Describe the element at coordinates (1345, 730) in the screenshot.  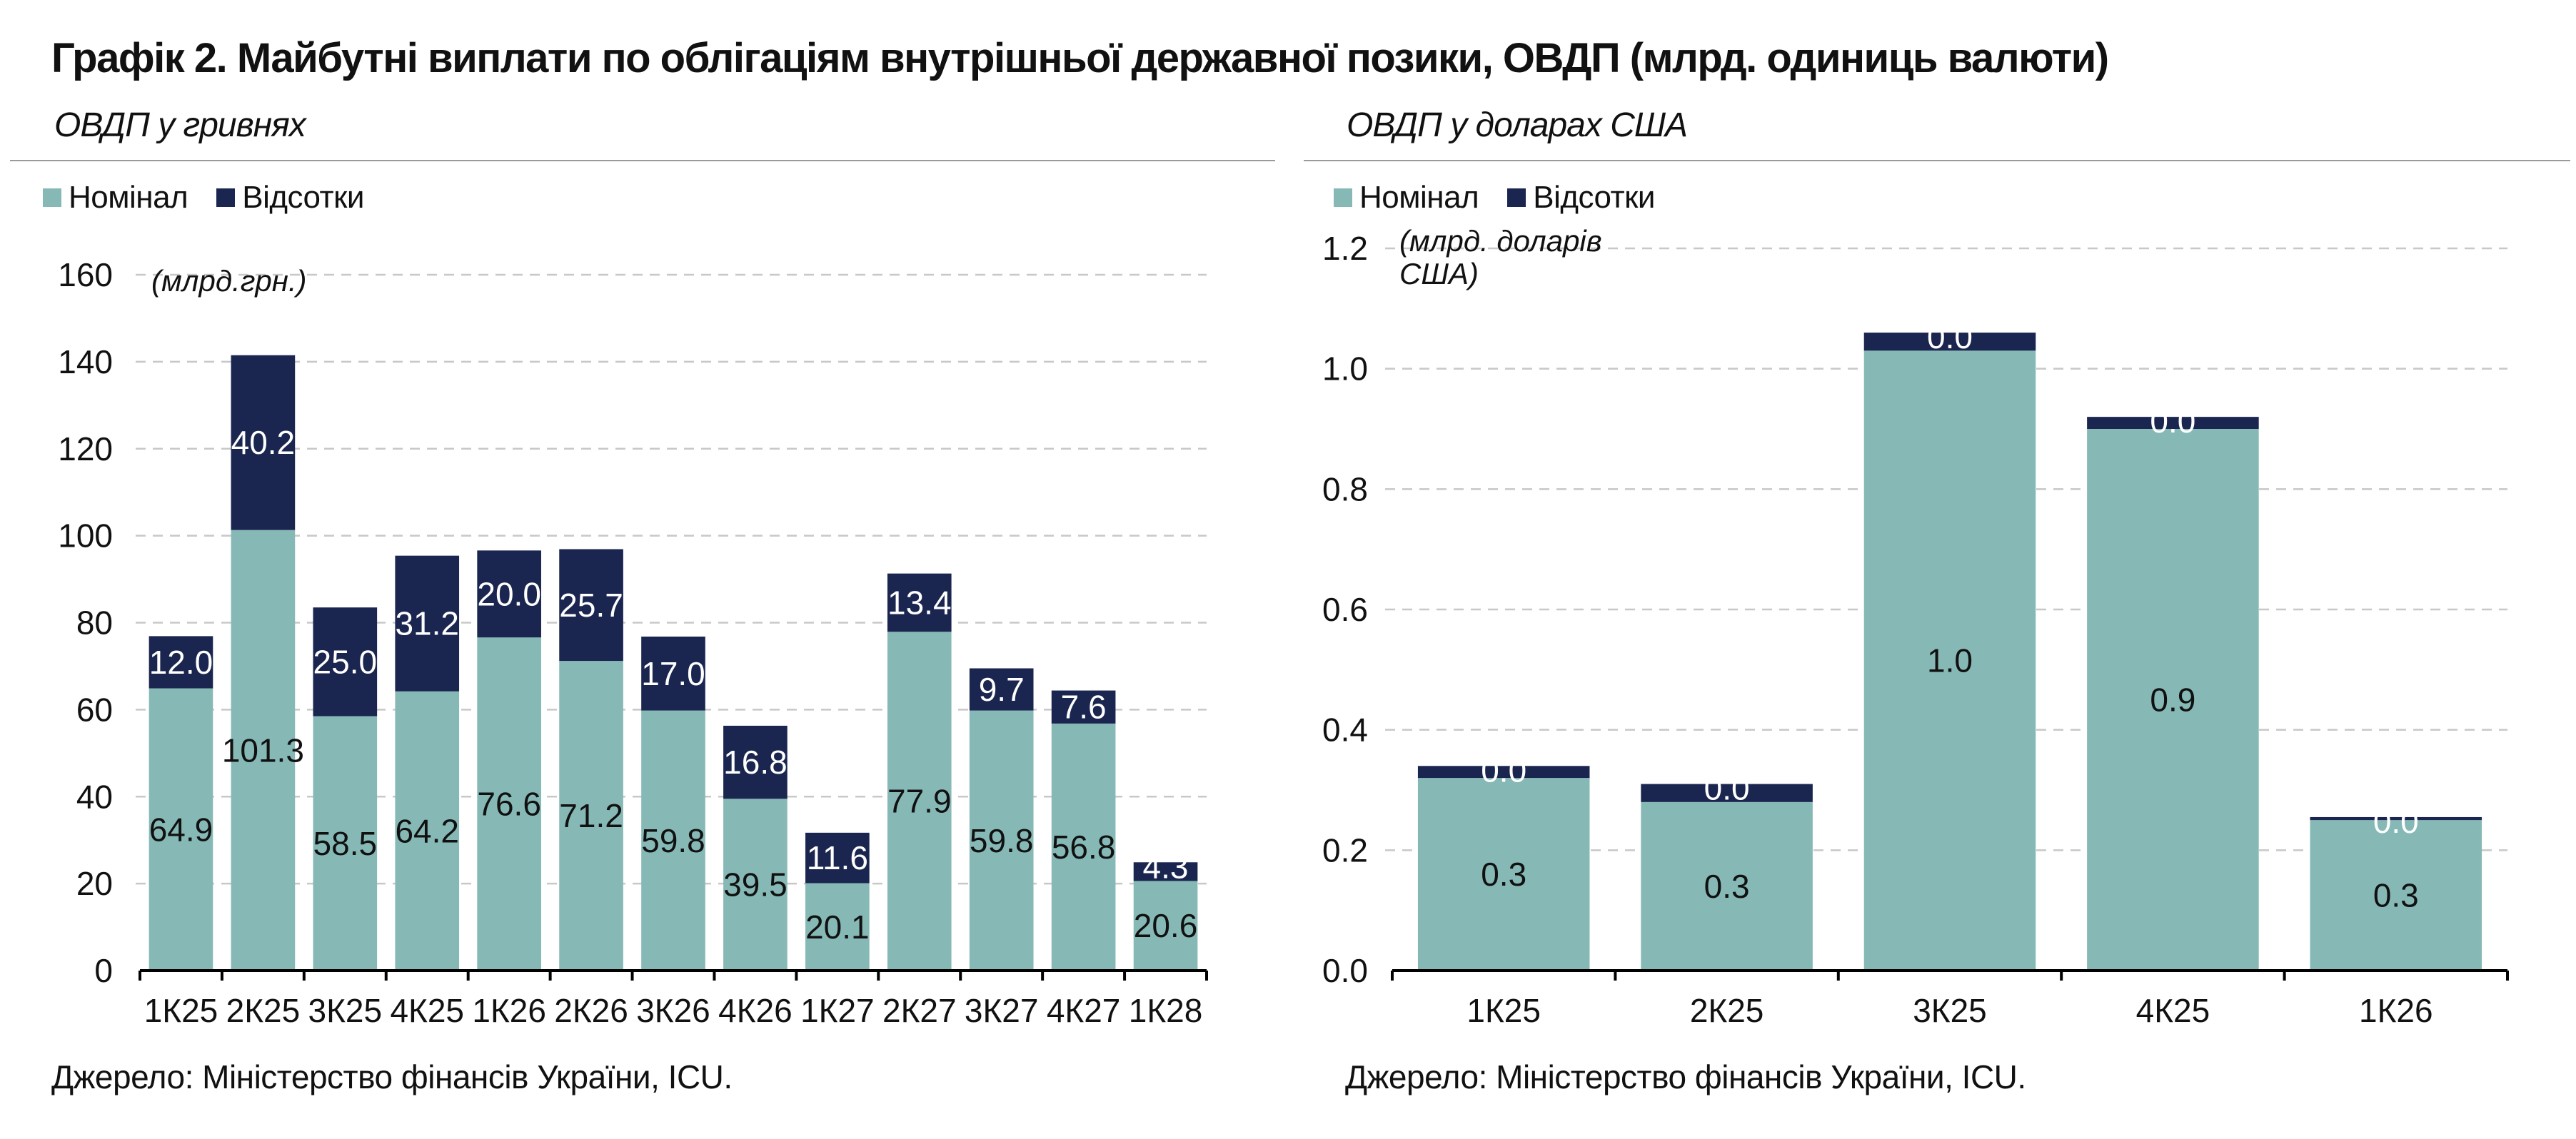
I see `y-tick-label: 0.4` at that location.